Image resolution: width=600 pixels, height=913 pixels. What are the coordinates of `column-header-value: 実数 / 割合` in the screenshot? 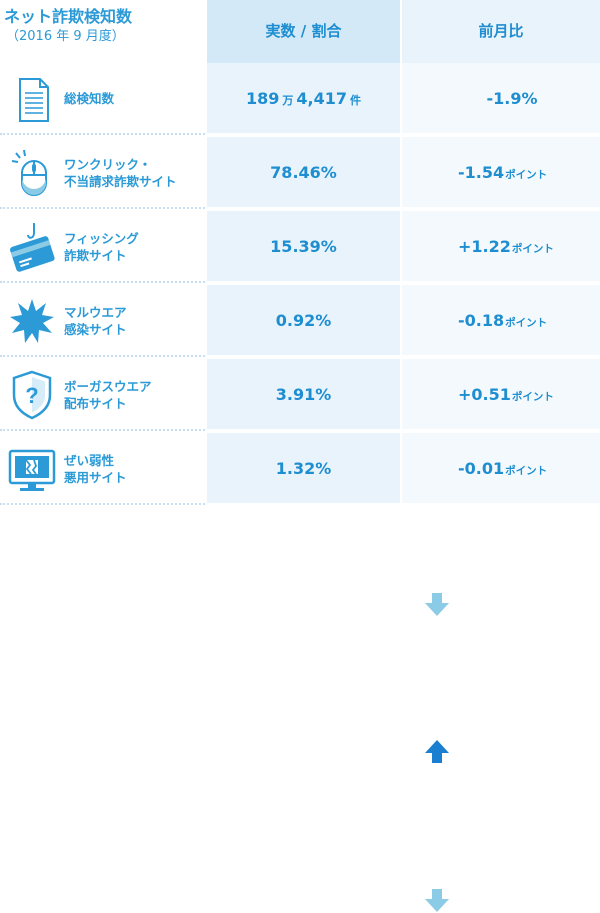 It's located at (303, 31).